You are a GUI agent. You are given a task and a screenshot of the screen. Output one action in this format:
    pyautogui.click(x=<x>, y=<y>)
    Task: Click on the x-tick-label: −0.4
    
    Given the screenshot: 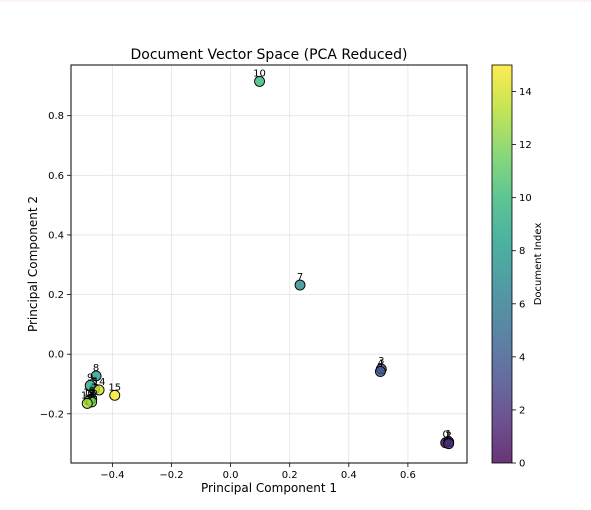 What is the action you would take?
    pyautogui.click(x=112, y=475)
    